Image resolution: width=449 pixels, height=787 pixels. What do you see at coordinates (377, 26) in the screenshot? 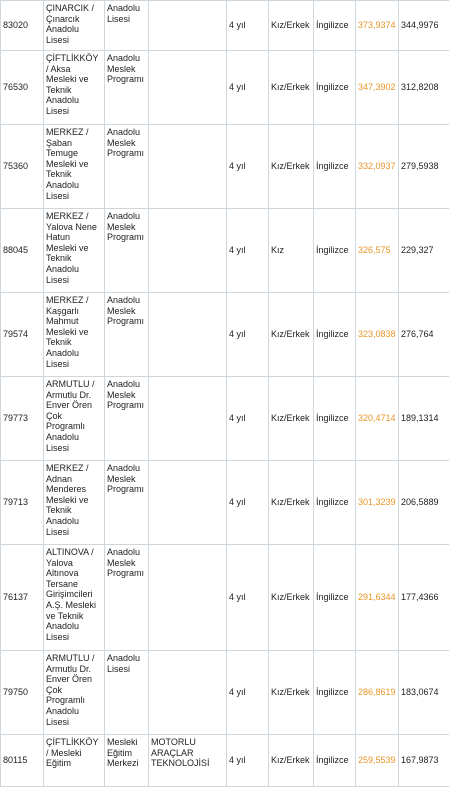
I see `cell-score-max: 373,9374` at bounding box center [377, 26].